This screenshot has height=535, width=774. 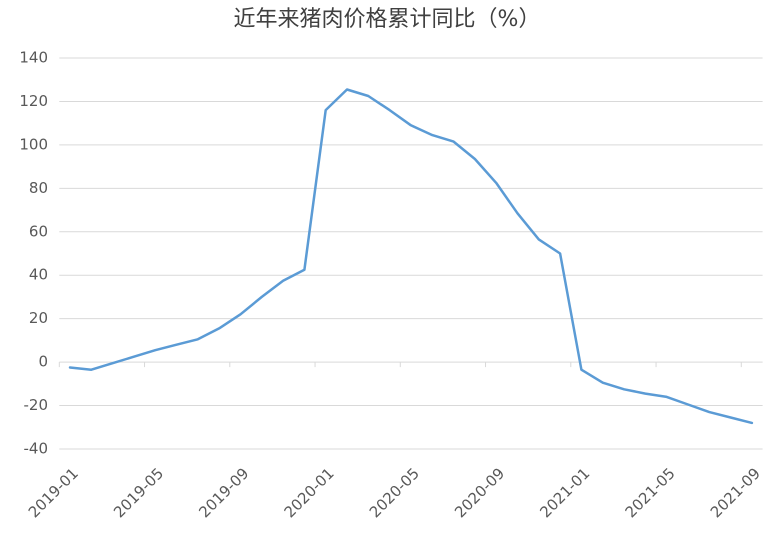 What do you see at coordinates (735, 492) in the screenshot?
I see `x-tick-label: 2021-09` at bounding box center [735, 492].